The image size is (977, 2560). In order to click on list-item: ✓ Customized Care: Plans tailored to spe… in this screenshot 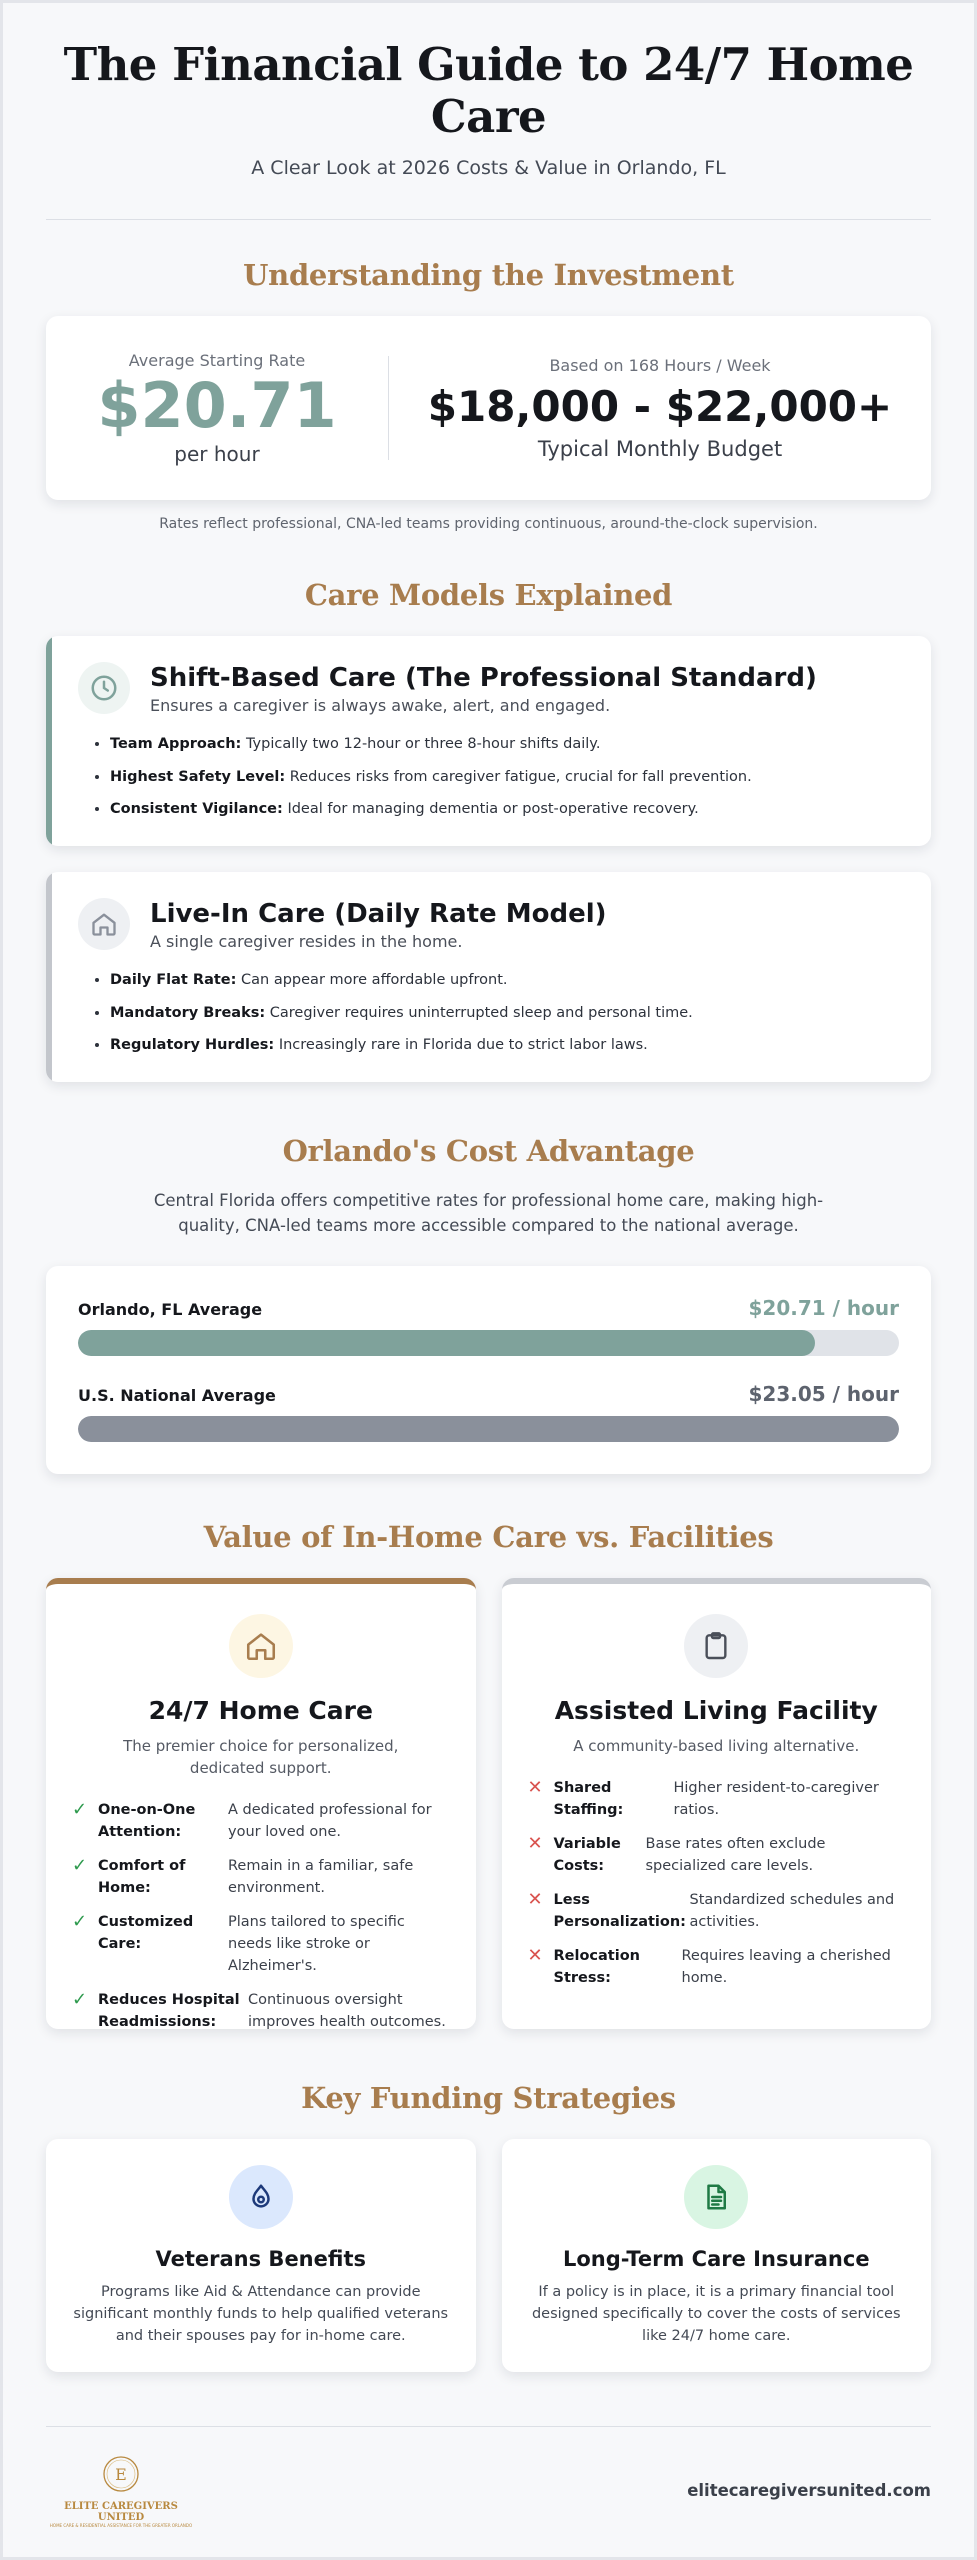, I will do `click(238, 1942)`.